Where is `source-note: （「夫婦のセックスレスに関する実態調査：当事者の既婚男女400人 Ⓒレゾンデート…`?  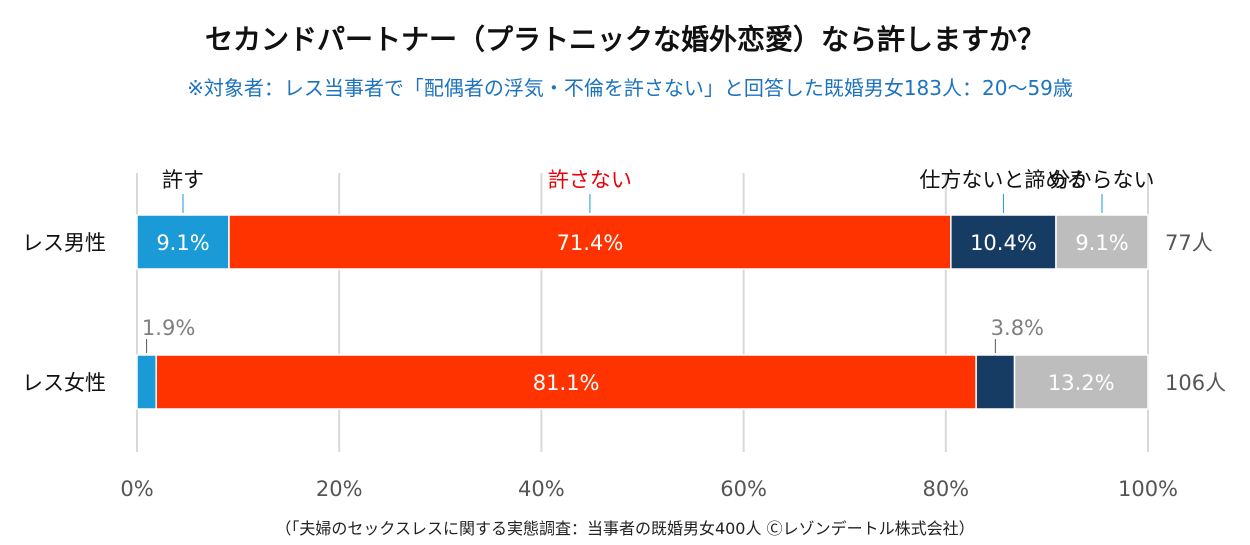 source-note: （「夫婦のセックスレスに関する実態調査：当事者の既婚男女400人 Ⓒレゾンデート… is located at coordinates (625, 528).